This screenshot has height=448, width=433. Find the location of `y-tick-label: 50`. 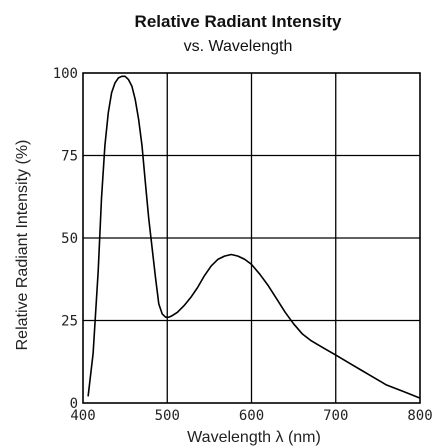

y-tick-label: 50 is located at coordinates (69, 239).